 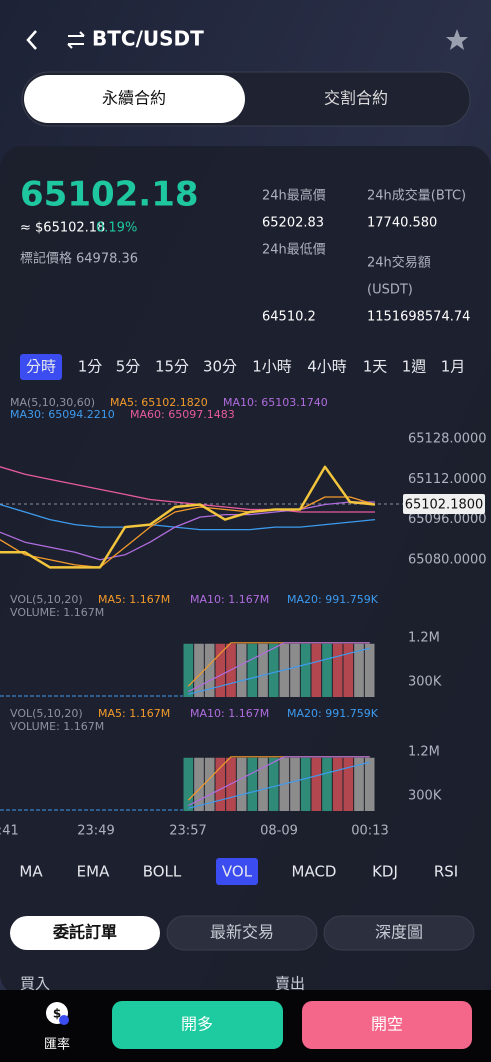 What do you see at coordinates (356, 98) in the screenshot?
I see `contract-tab: 交割合約` at bounding box center [356, 98].